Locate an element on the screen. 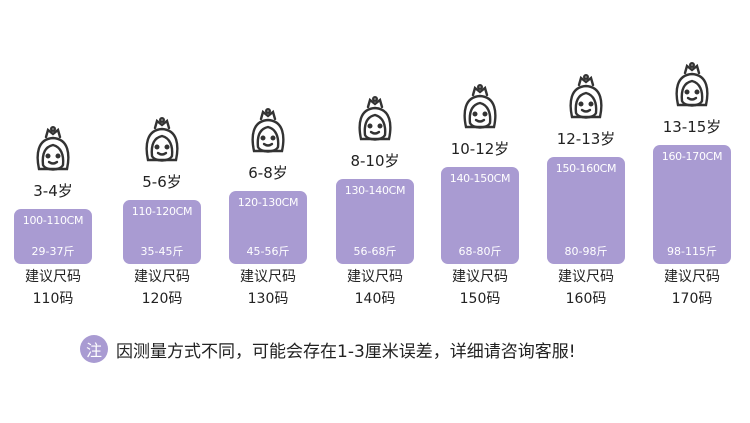 The width and height of the screenshot is (750, 423). size-column: 5-6岁 110-120CM 35-45斤 建议尺码 120码 is located at coordinates (162, 211).